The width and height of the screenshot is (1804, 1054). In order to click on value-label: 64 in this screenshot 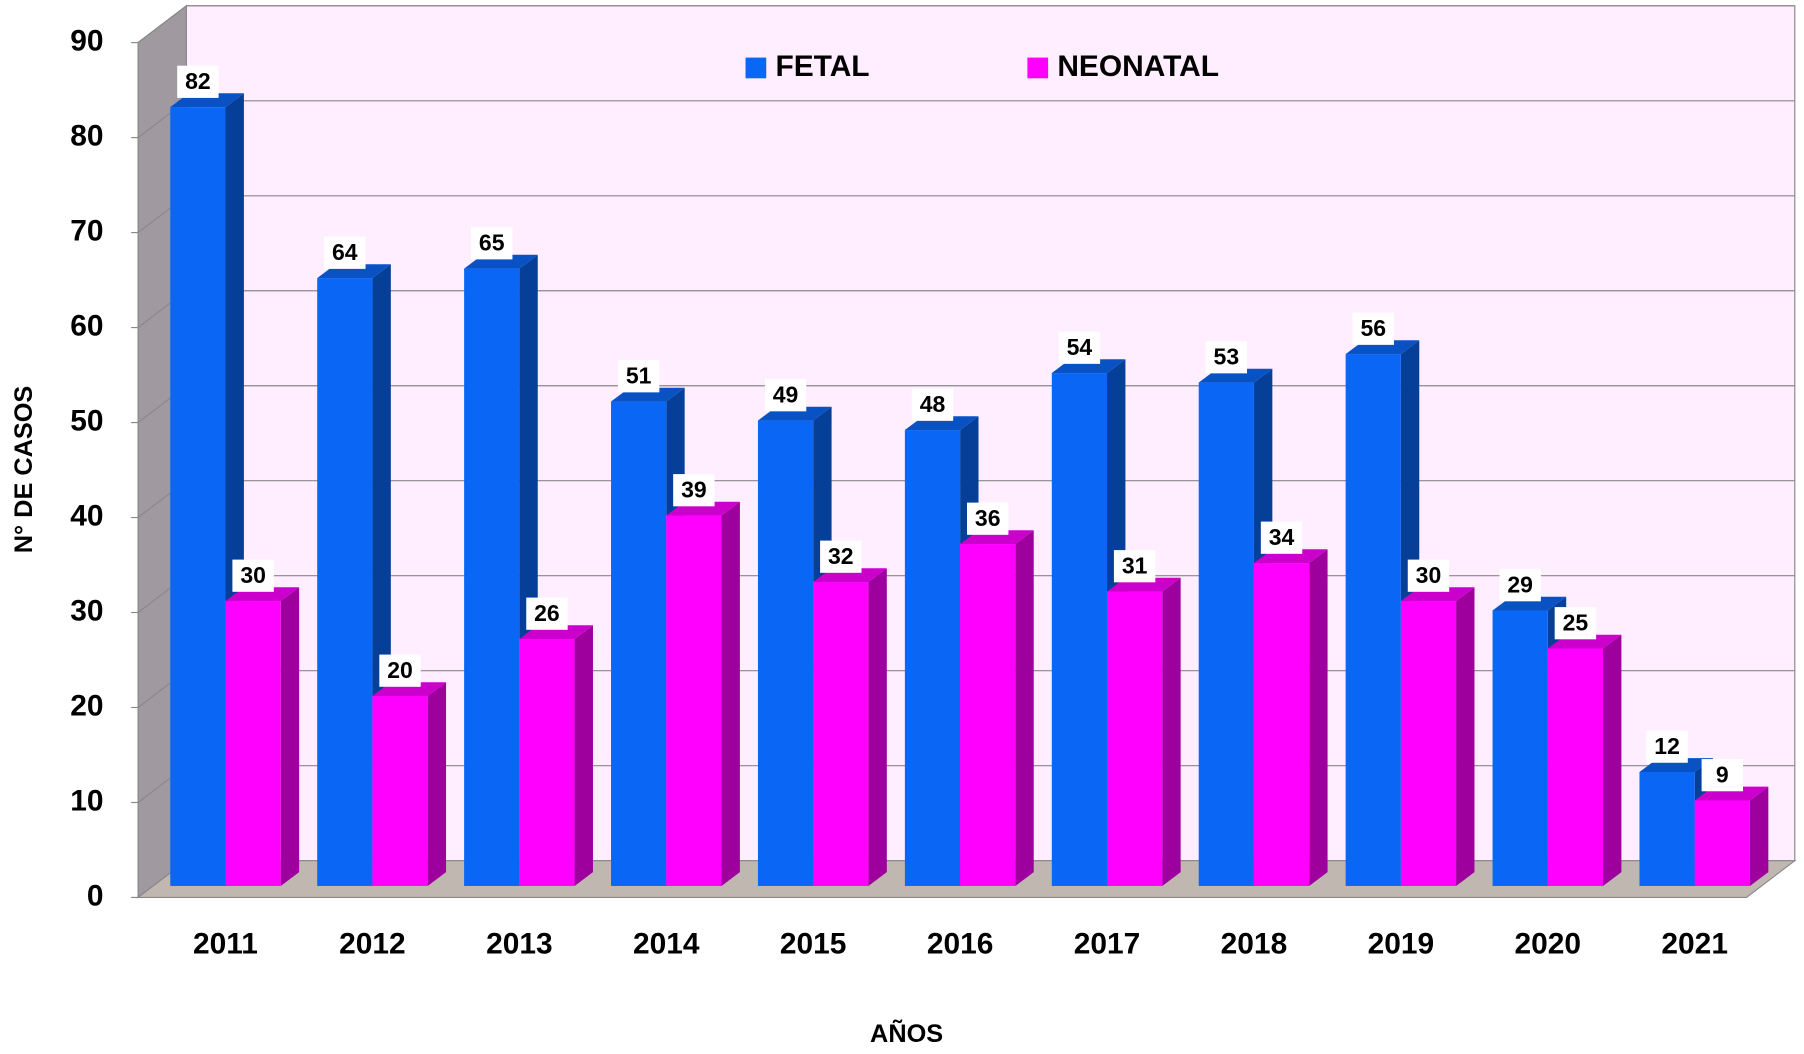, I will do `click(345, 252)`.